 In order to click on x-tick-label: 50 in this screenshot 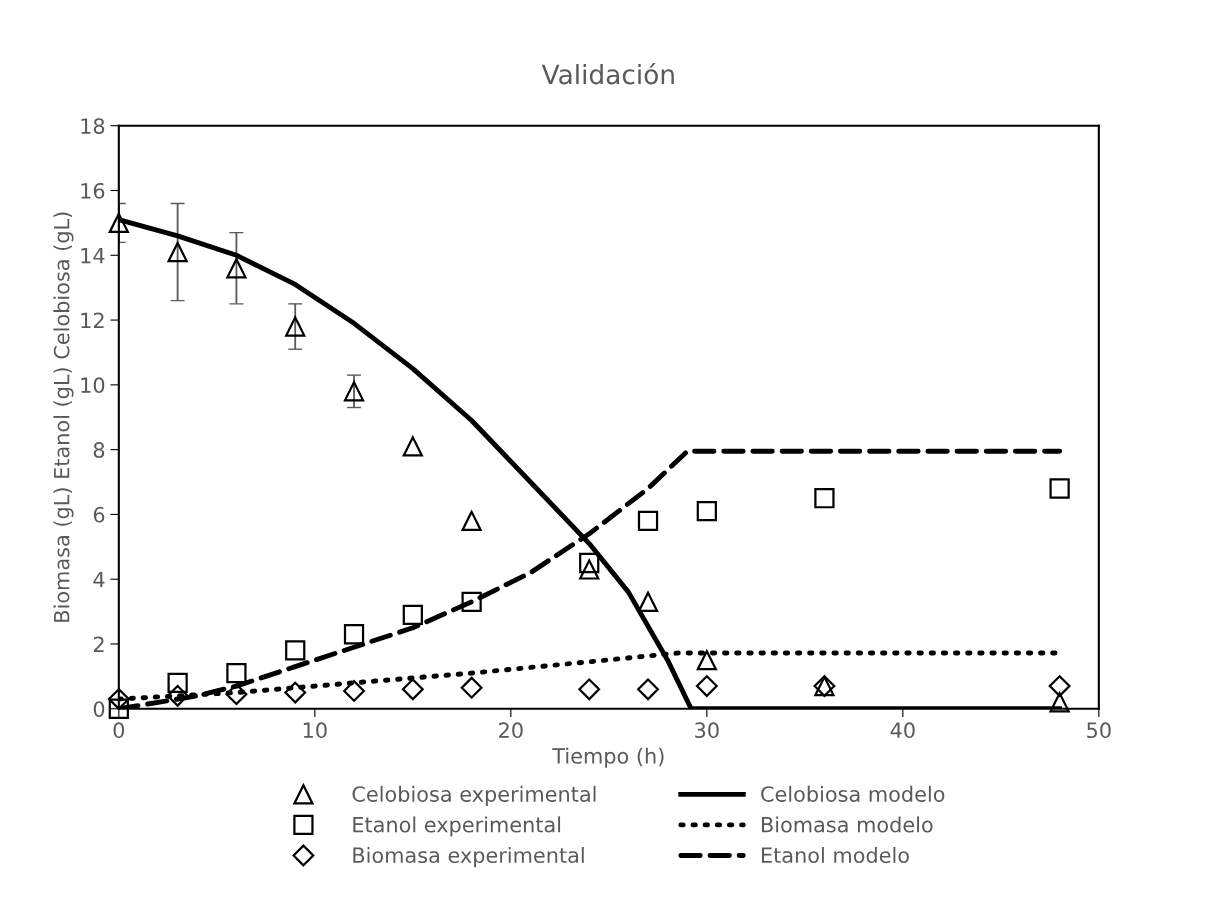, I will do `click(1099, 730)`.